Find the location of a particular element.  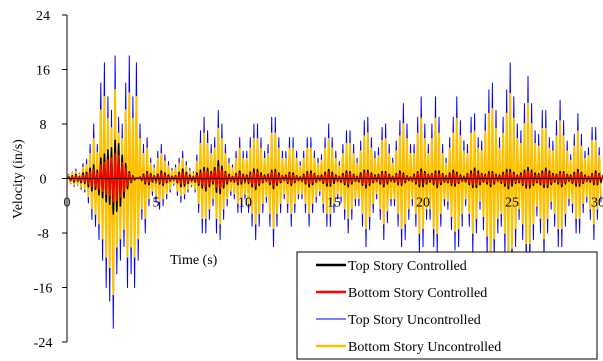

y-tick-label: -24 is located at coordinates (43, 343).